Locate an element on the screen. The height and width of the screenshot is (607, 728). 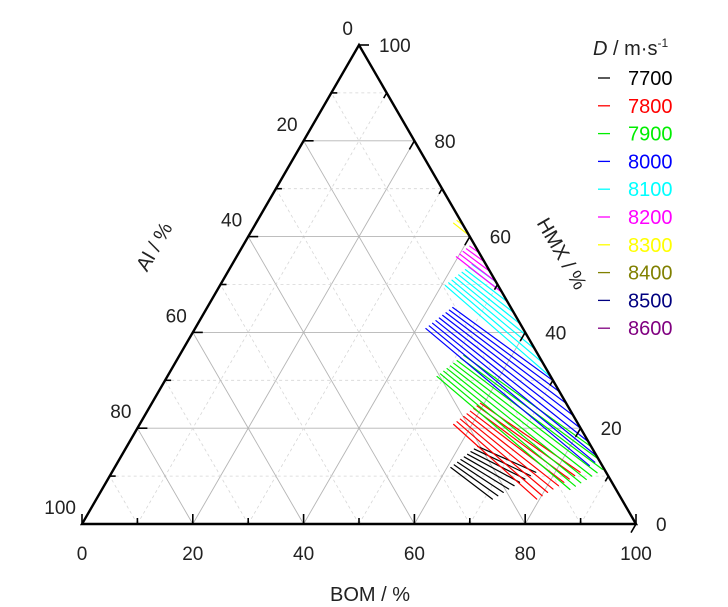
tick-label-left: 100 is located at coordinates (60, 508).